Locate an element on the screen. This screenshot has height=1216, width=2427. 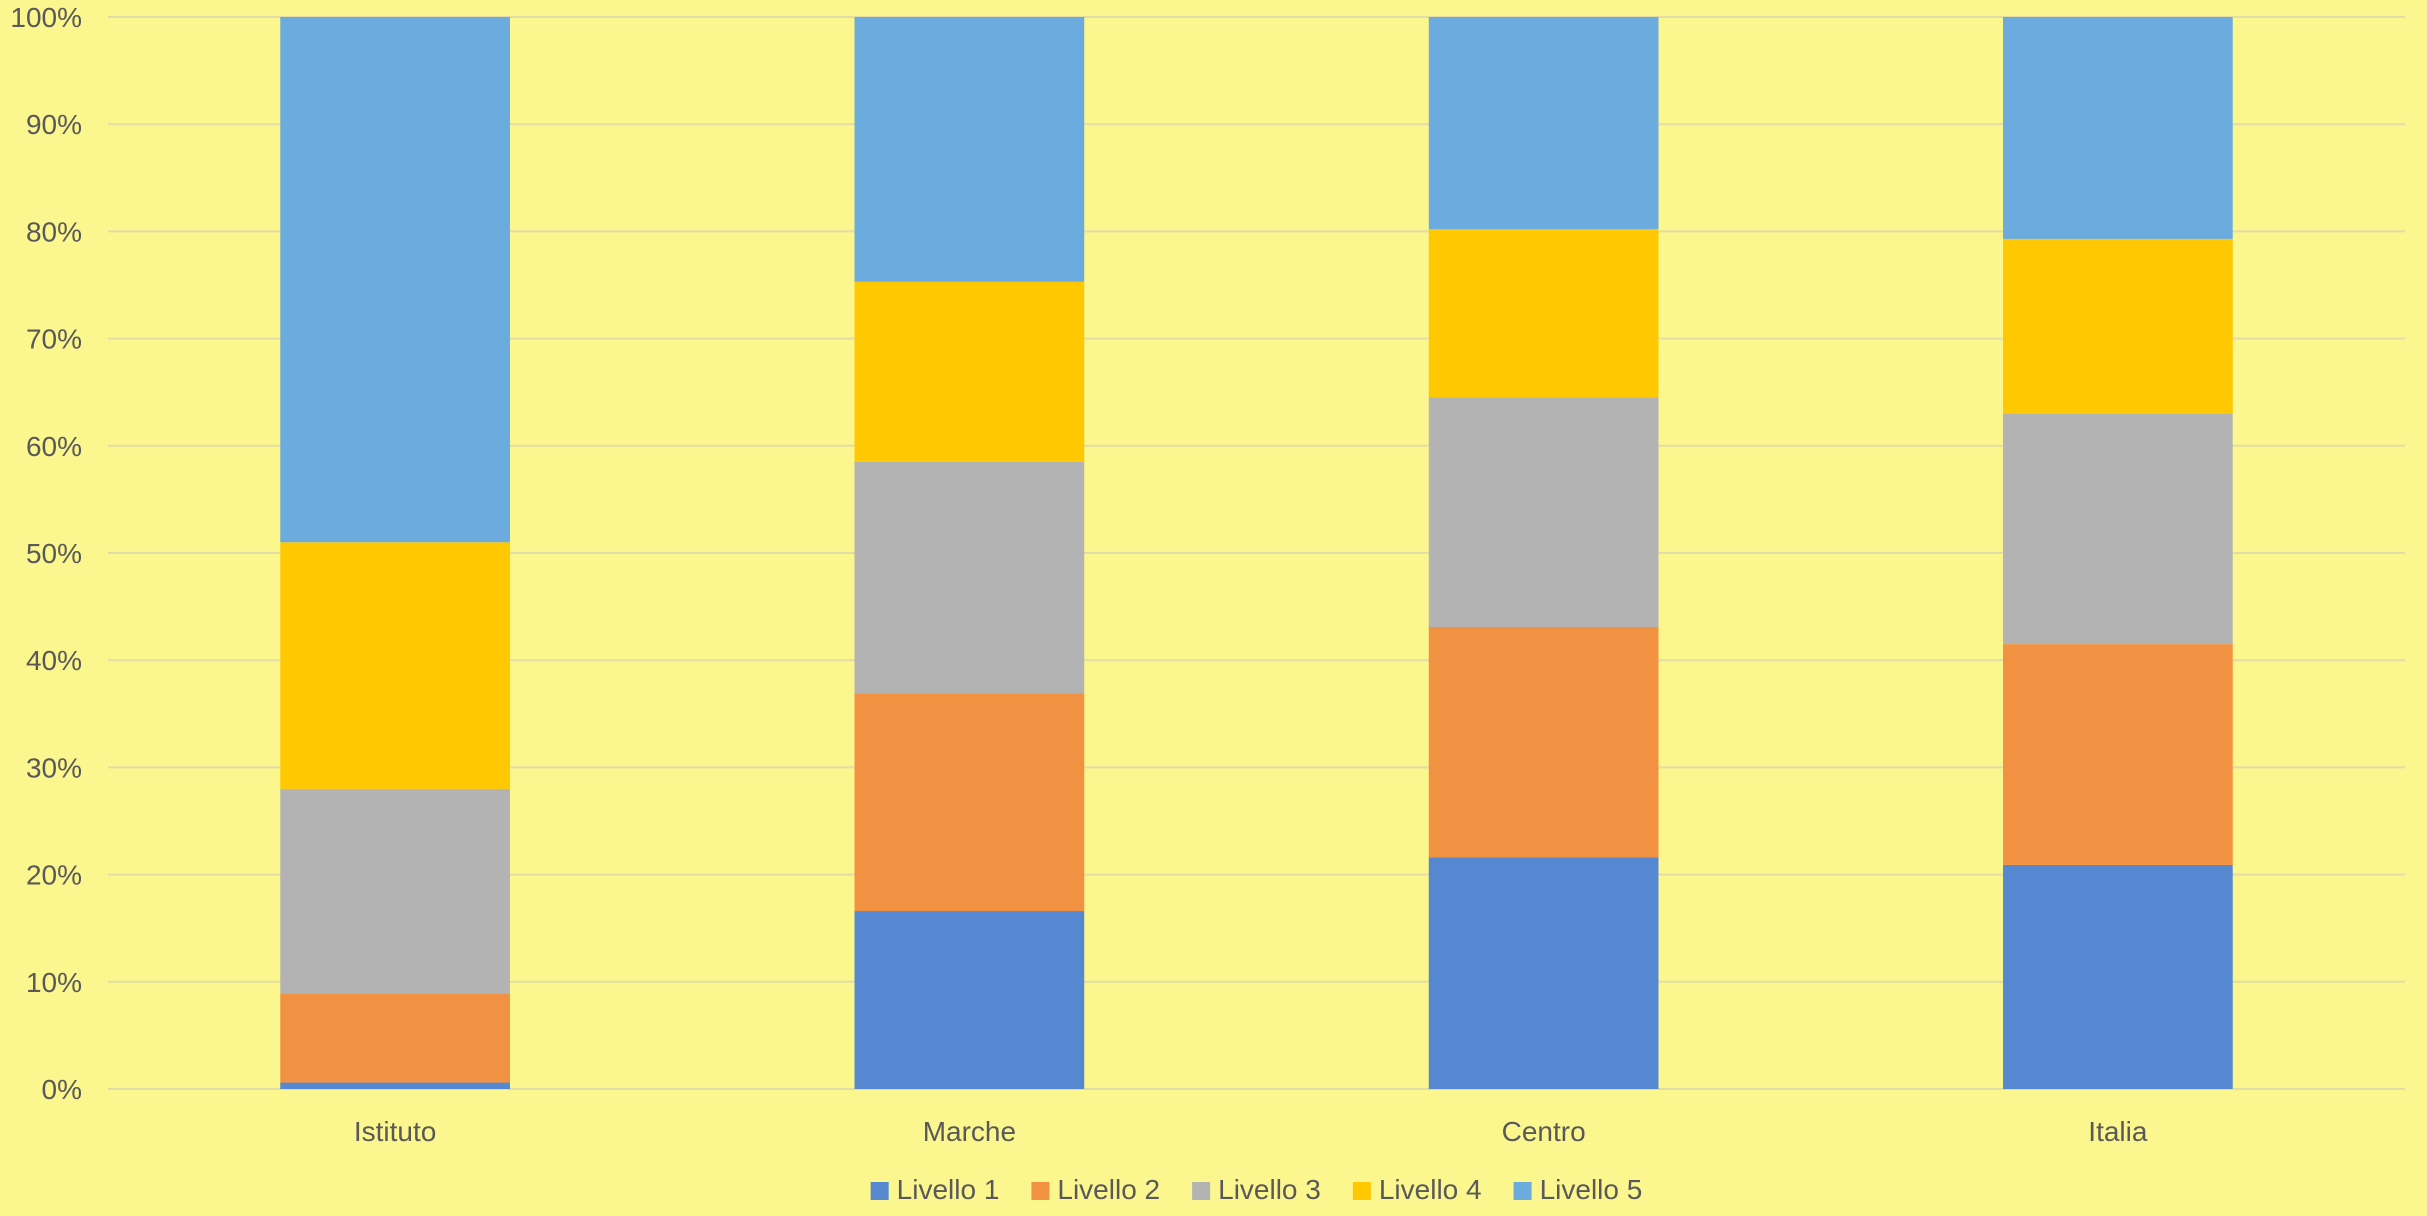
y-tick-label: 10% is located at coordinates (54, 982).